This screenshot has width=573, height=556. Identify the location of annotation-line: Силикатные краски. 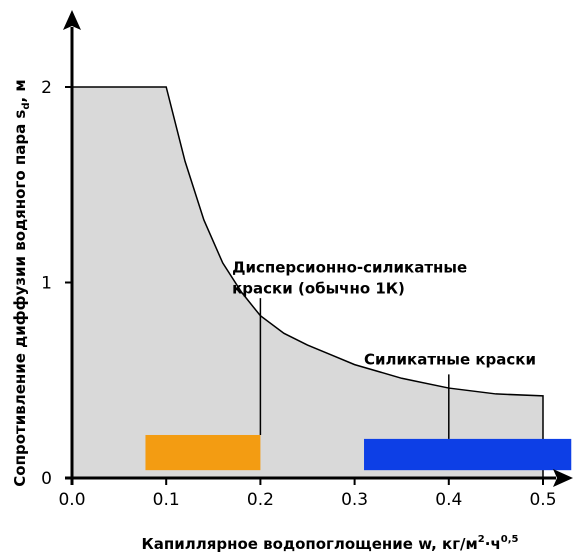
(450, 360).